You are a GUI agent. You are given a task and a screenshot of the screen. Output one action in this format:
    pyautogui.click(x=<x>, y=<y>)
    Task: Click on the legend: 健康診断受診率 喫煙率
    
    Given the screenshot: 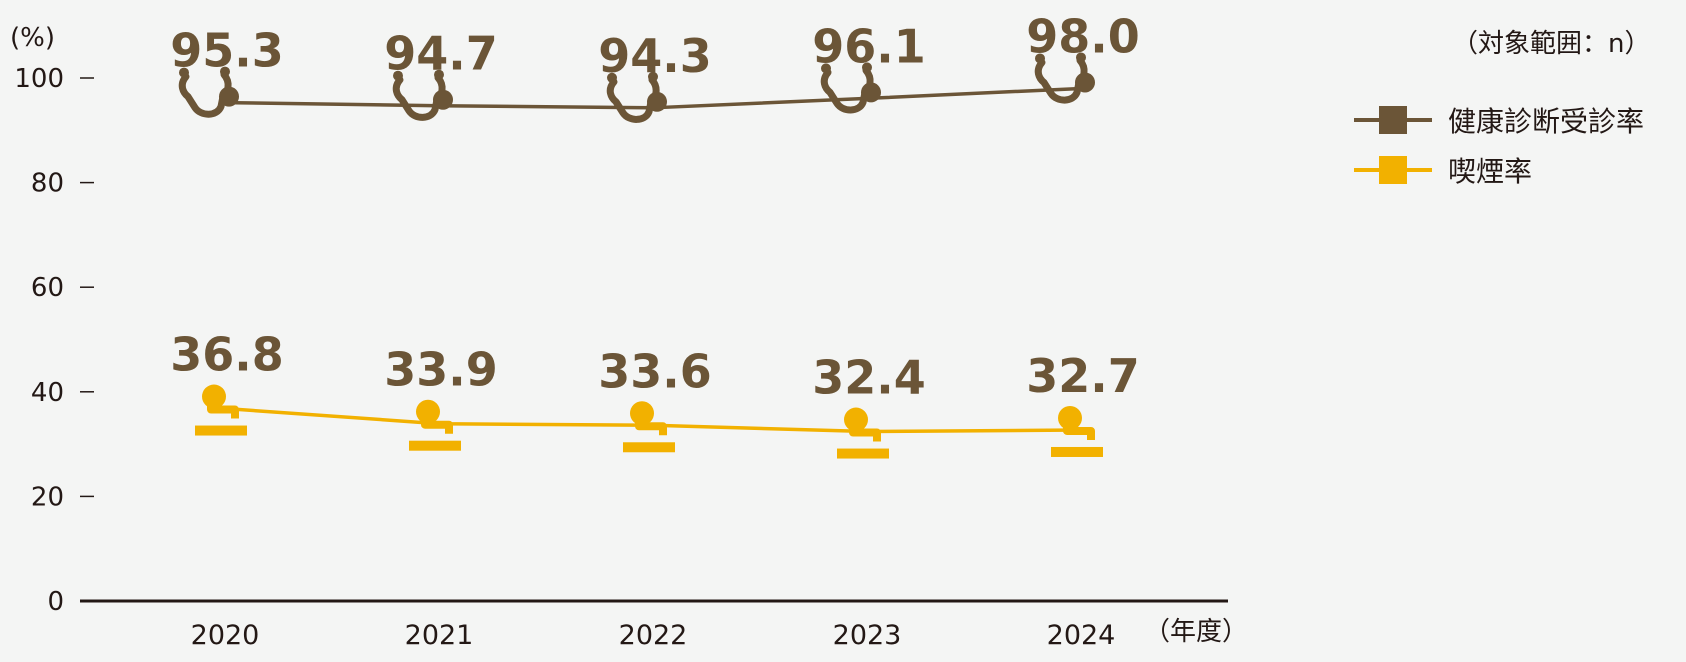 What is the action you would take?
    pyautogui.click(x=1499, y=146)
    